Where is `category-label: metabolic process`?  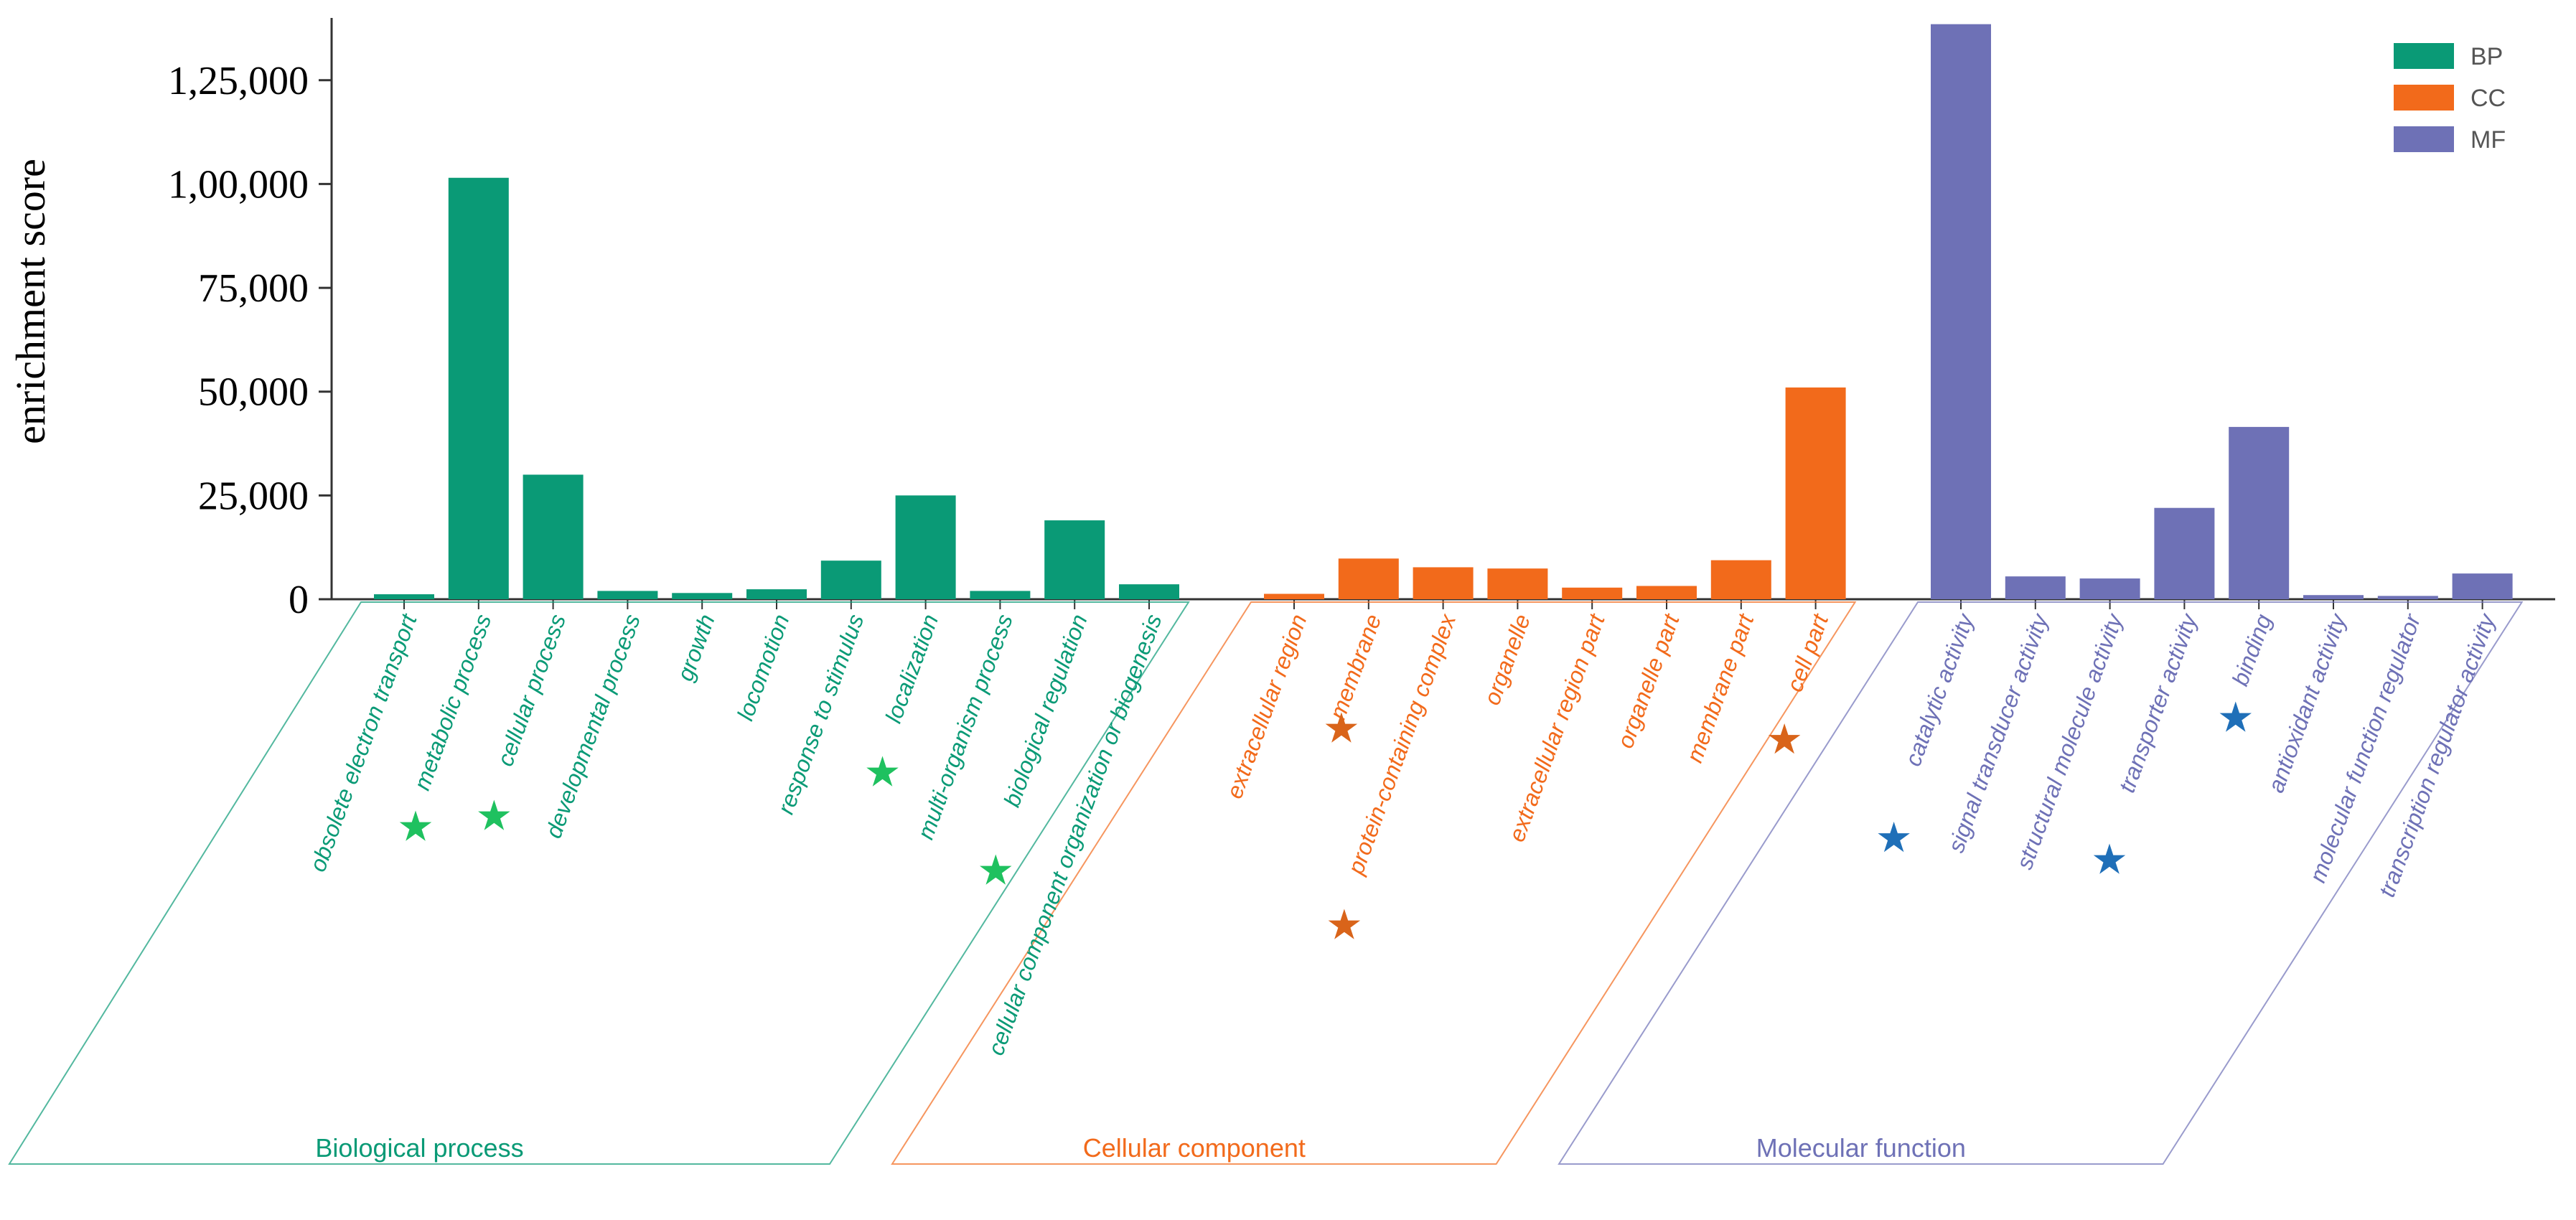
category-label: metabolic process is located at coordinates (452, 702).